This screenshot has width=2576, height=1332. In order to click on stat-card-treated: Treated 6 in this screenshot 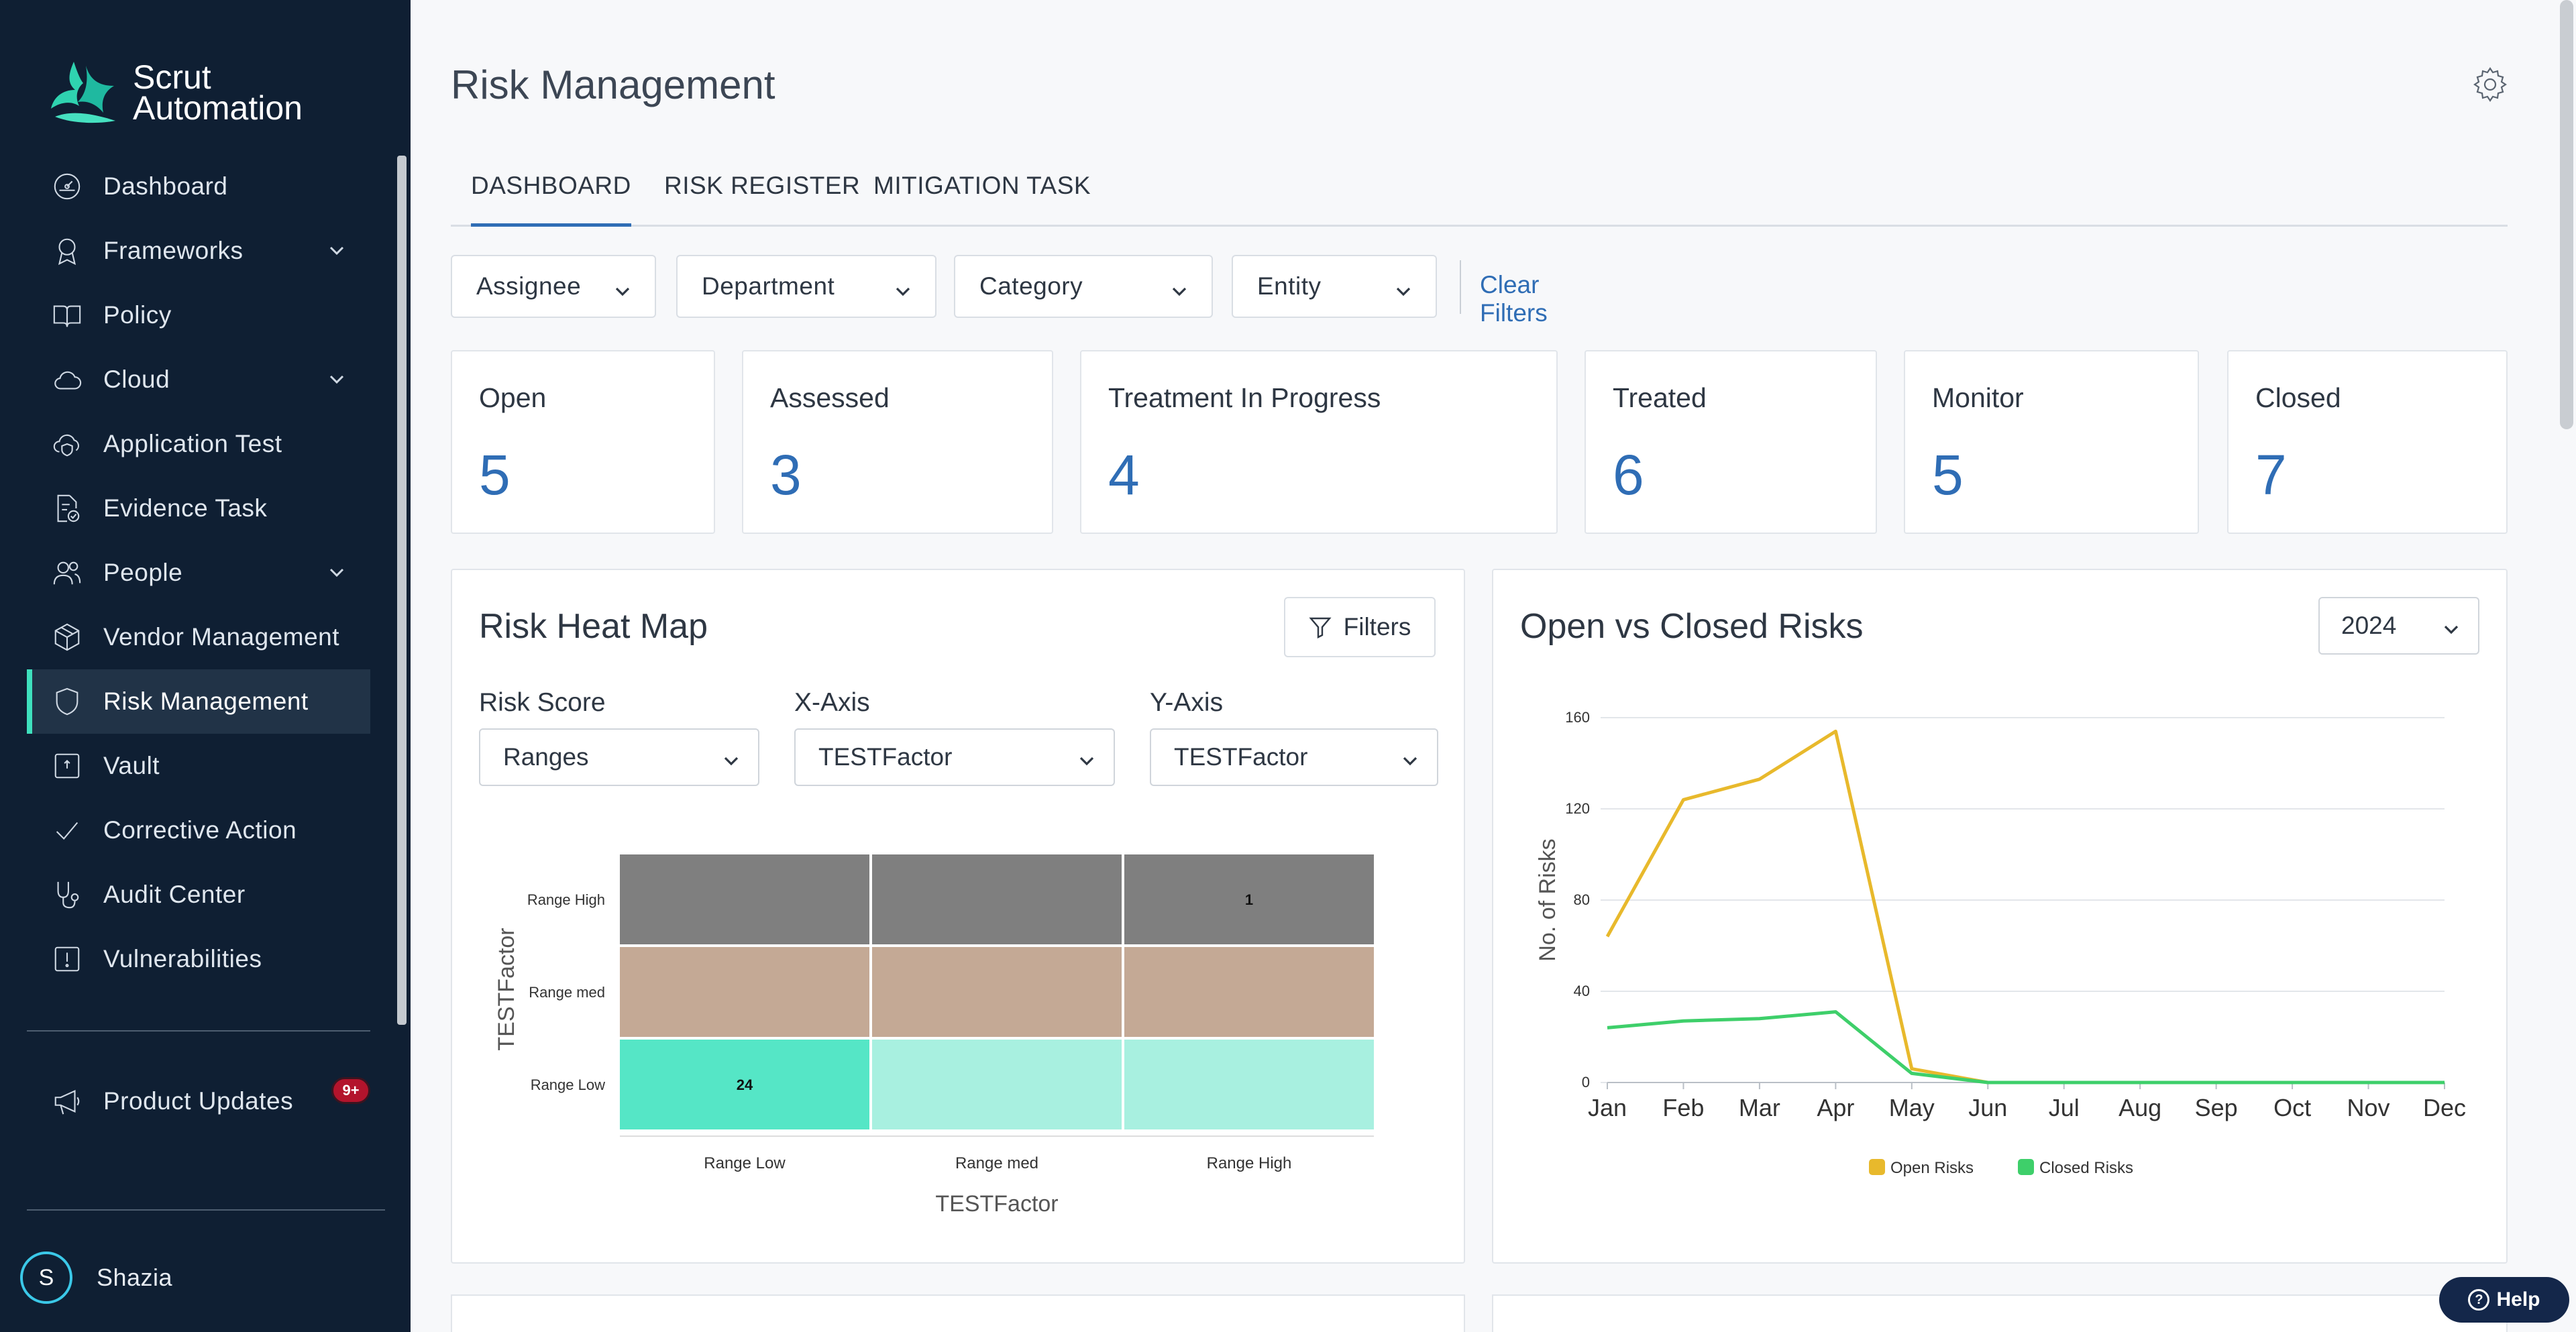, I will do `click(1731, 442)`.